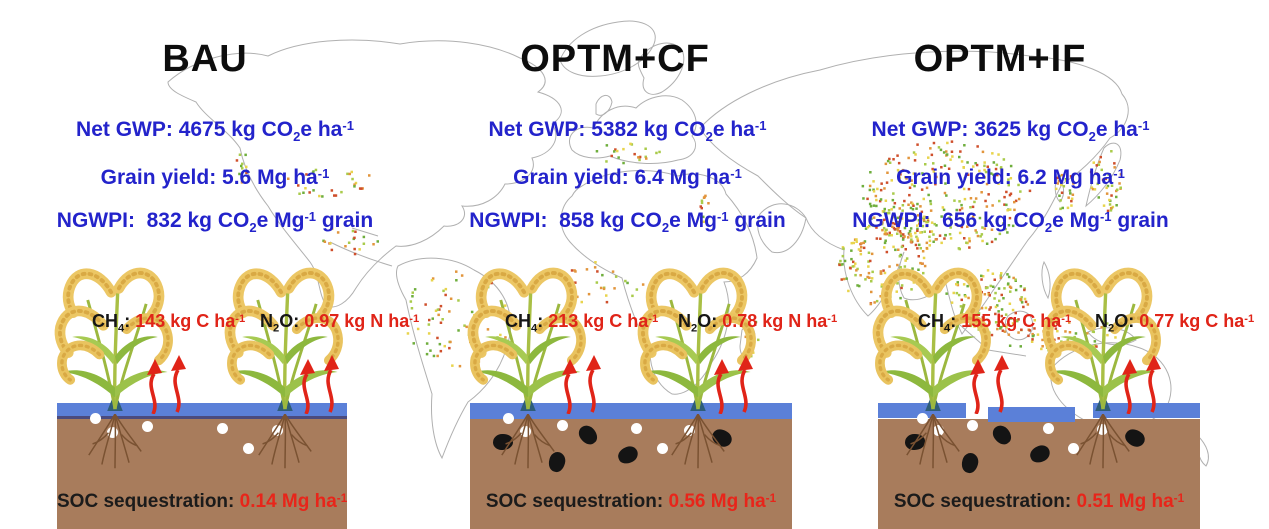 This screenshot has width=1269, height=529. I want to click on ngwpi-text: NGWPI: 656 kg CO2e Mg-1 grain, so click(1010, 222).